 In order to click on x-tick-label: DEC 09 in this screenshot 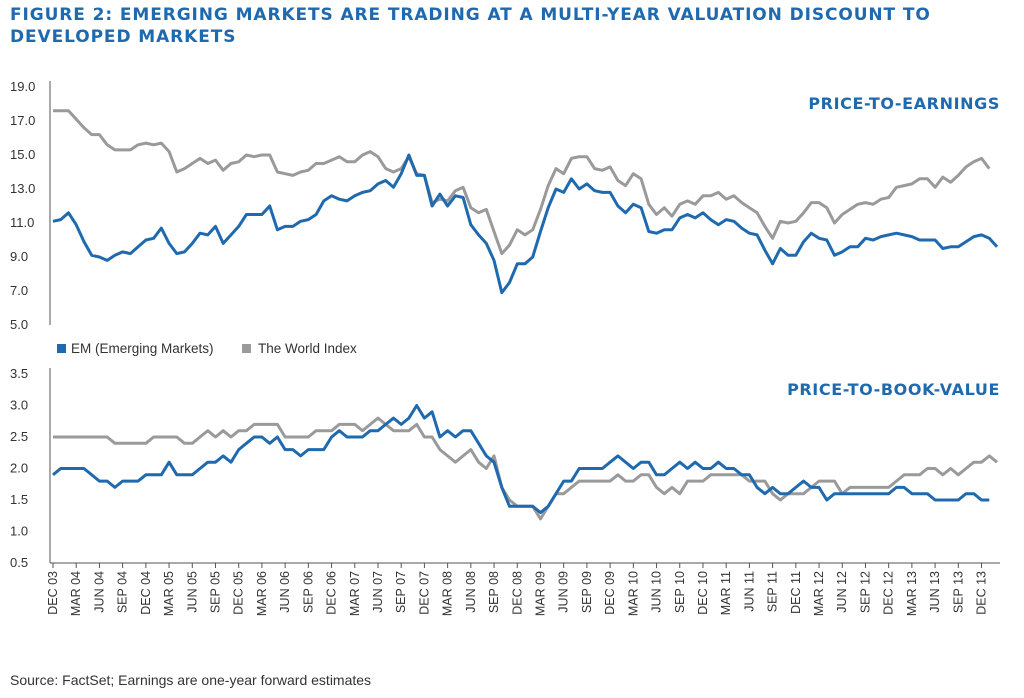, I will do `click(610, 593)`.